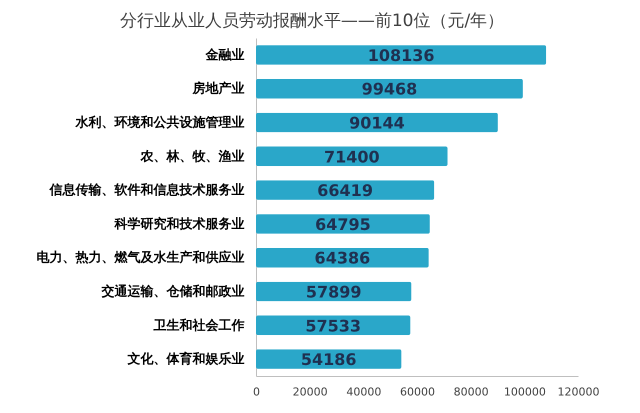 This screenshot has width=640, height=413. Describe the element at coordinates (179, 224) in the screenshot. I see `y-tick-label: 科学研究和技术服务业` at that location.